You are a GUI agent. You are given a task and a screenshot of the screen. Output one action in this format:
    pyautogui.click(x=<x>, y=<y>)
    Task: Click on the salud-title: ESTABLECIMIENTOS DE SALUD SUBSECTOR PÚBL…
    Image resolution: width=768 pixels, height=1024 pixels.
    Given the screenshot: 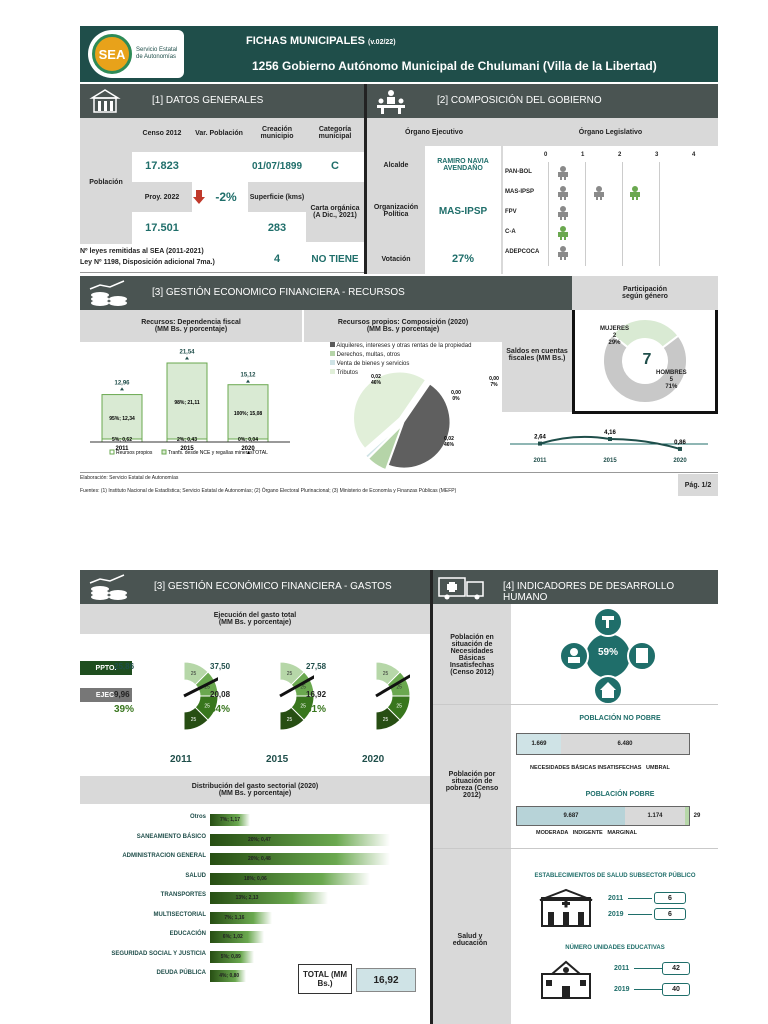 What is the action you would take?
    pyautogui.click(x=615, y=876)
    